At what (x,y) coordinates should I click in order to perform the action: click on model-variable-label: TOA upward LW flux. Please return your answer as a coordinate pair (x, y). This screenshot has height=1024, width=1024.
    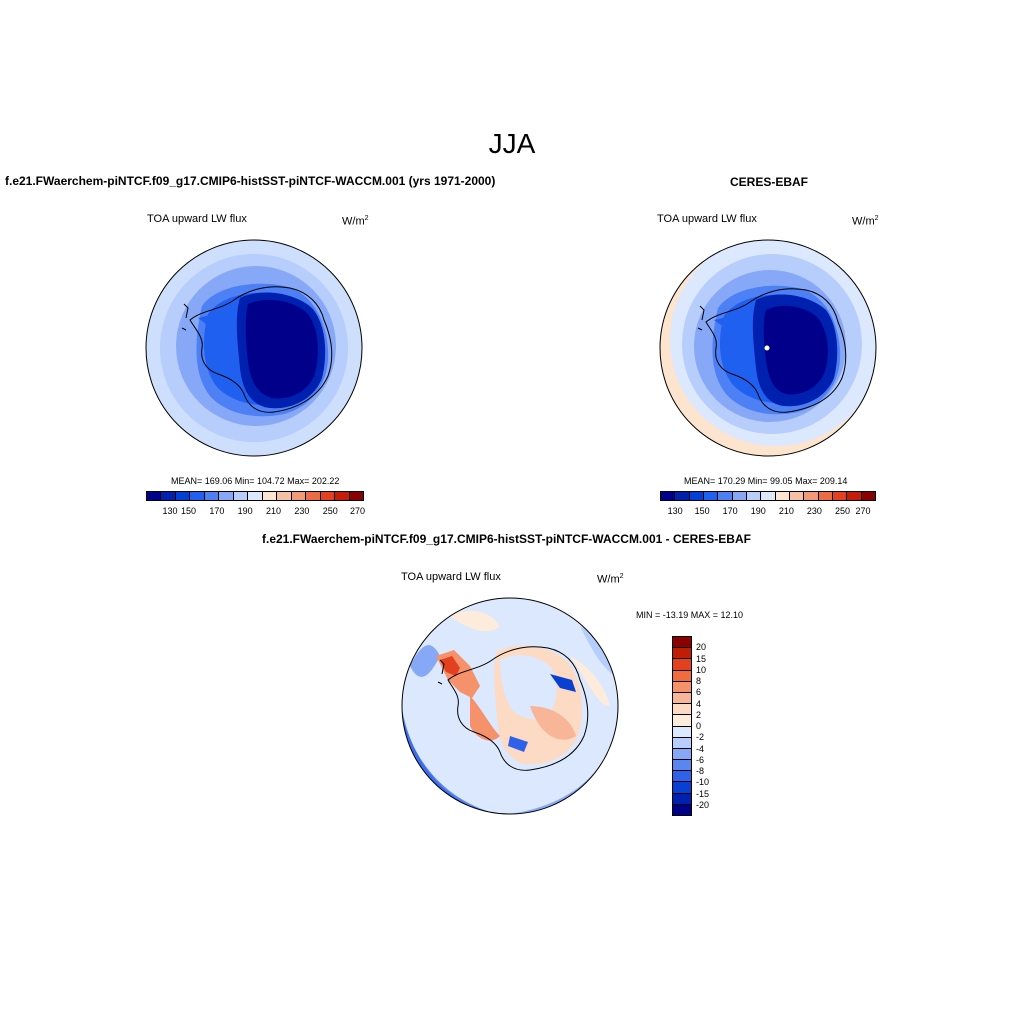
    Looking at the image, I should click on (197, 219).